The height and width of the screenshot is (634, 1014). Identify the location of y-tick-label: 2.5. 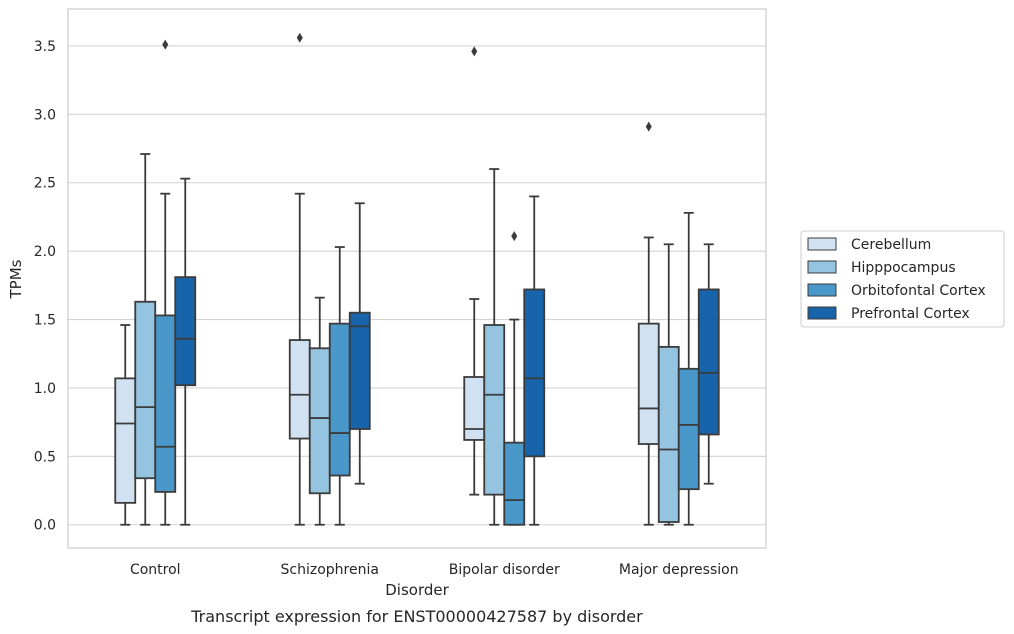
(45, 184).